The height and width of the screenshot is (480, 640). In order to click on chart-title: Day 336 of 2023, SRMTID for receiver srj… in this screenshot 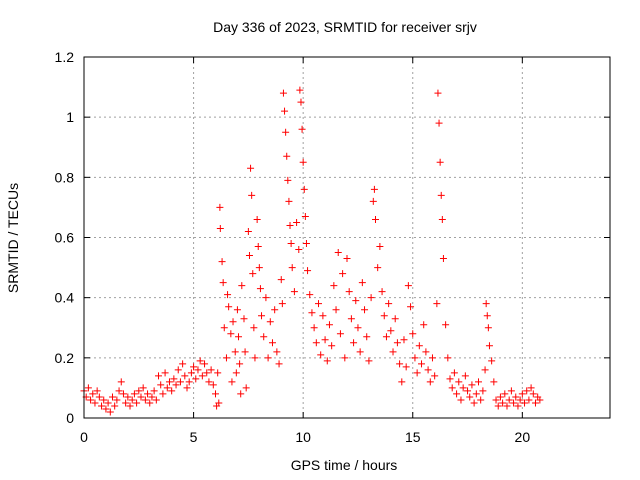, I will do `click(345, 27)`.